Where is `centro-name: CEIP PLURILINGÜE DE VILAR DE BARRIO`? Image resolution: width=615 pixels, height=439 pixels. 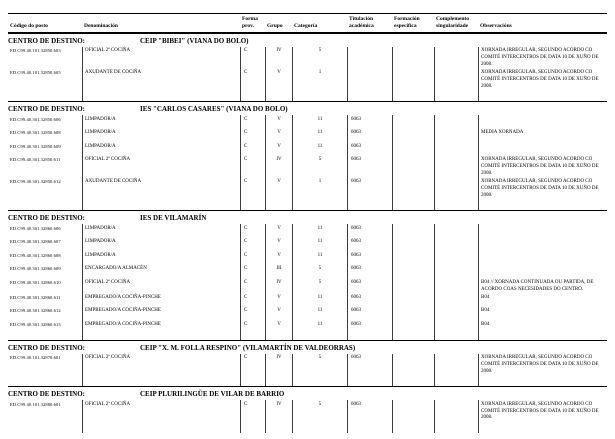
centro-name: CEIP PLURILINGÜE DE VILAR DE BARRIO is located at coordinates (212, 394).